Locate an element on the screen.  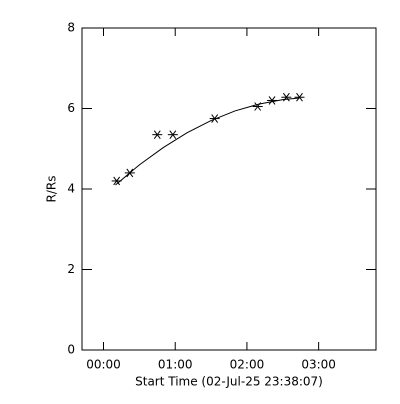
x-tick-label: 00:00 is located at coordinates (103, 365).